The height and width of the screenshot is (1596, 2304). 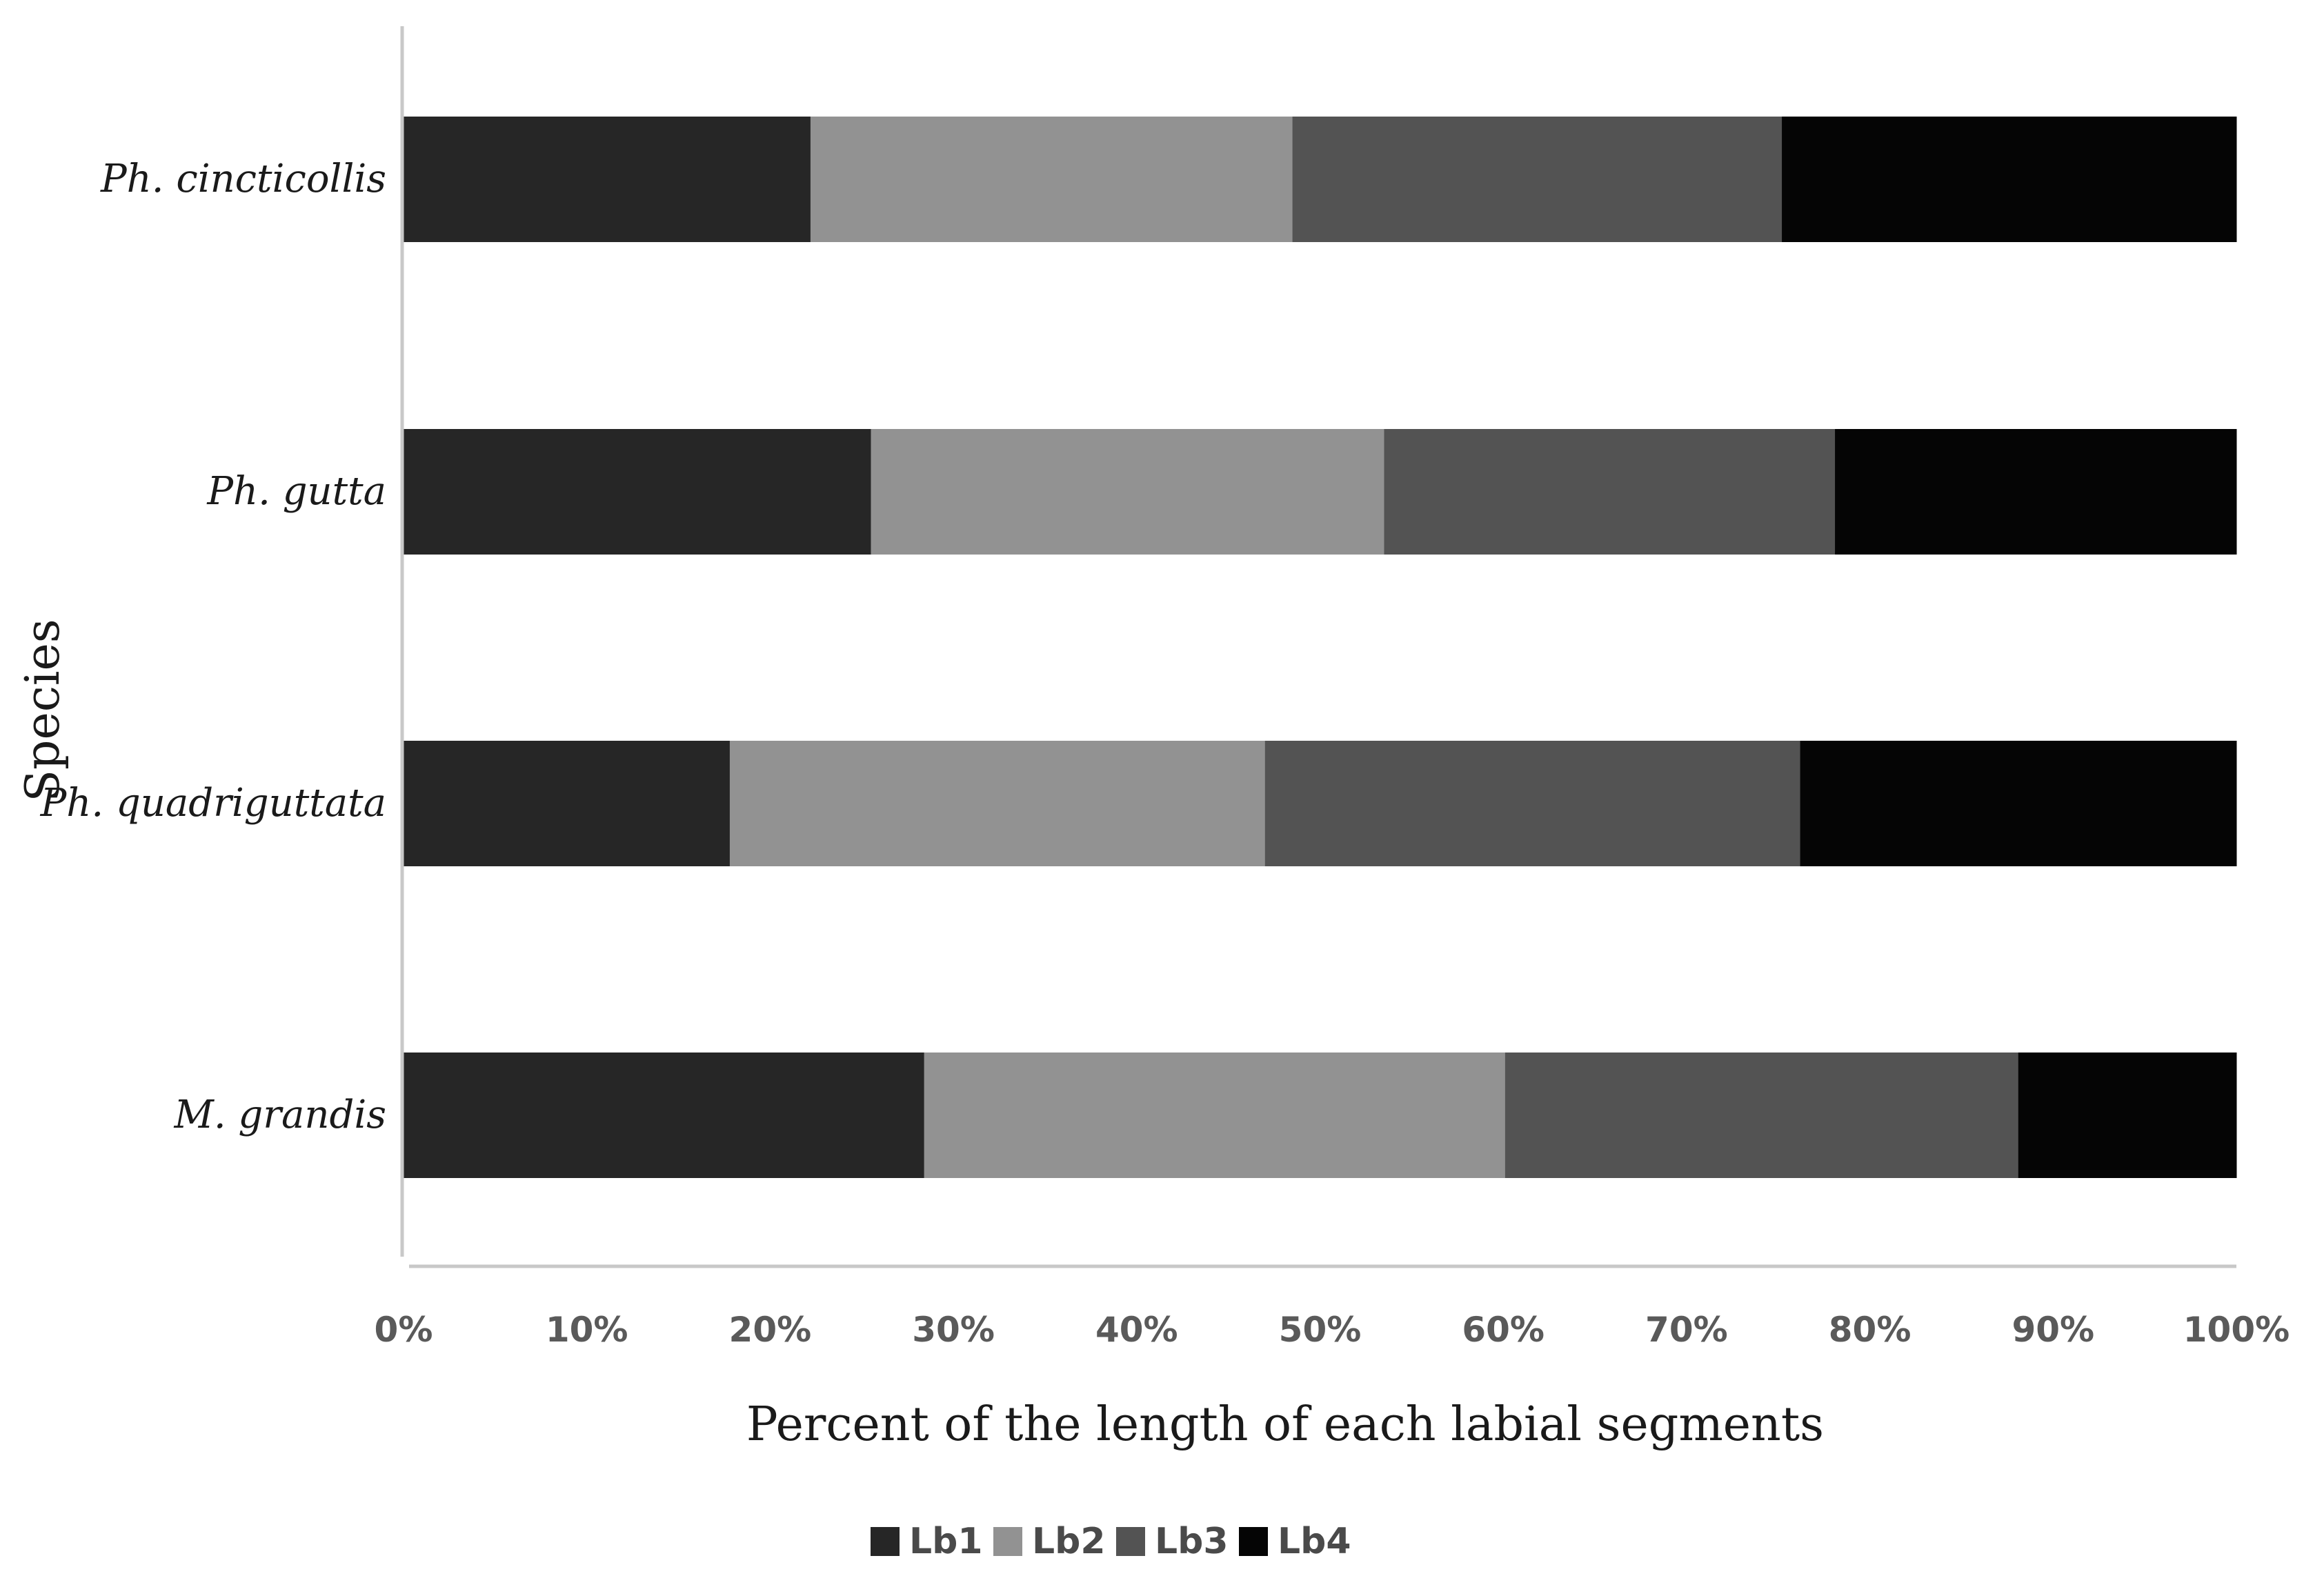 What do you see at coordinates (2236, 1330) in the screenshot?
I see `x-tick-label-100: 100%` at bounding box center [2236, 1330].